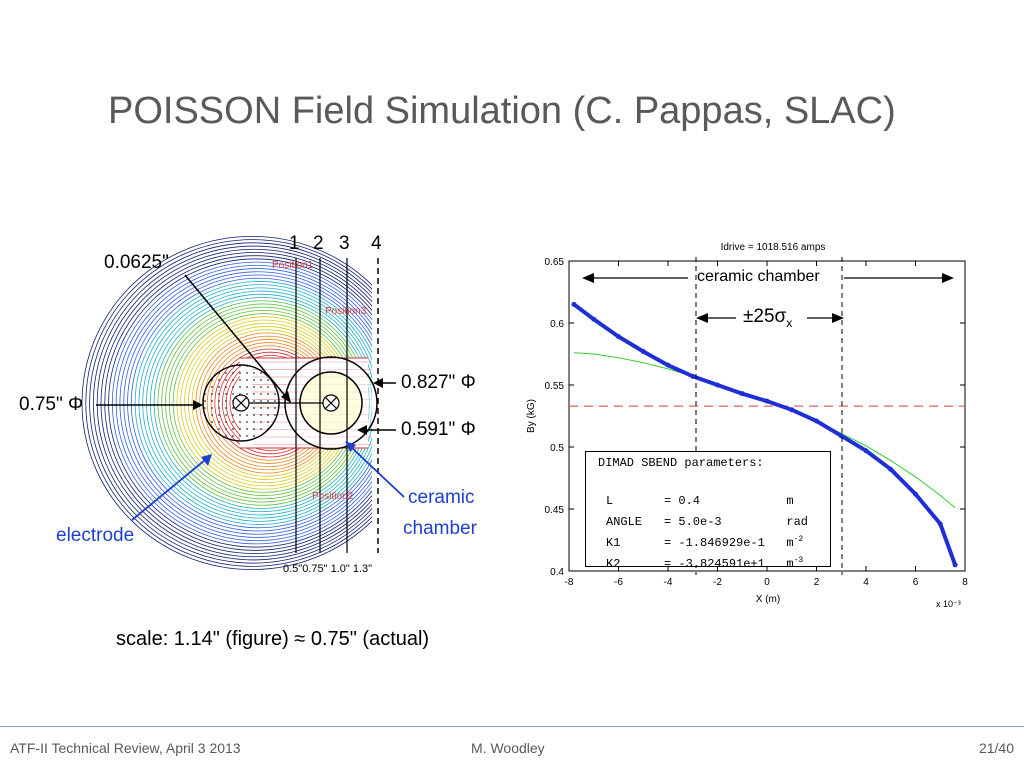 This screenshot has width=1024, height=768. Describe the element at coordinates (555, 262) in the screenshot. I see `y-tick-label: 0.65` at that location.